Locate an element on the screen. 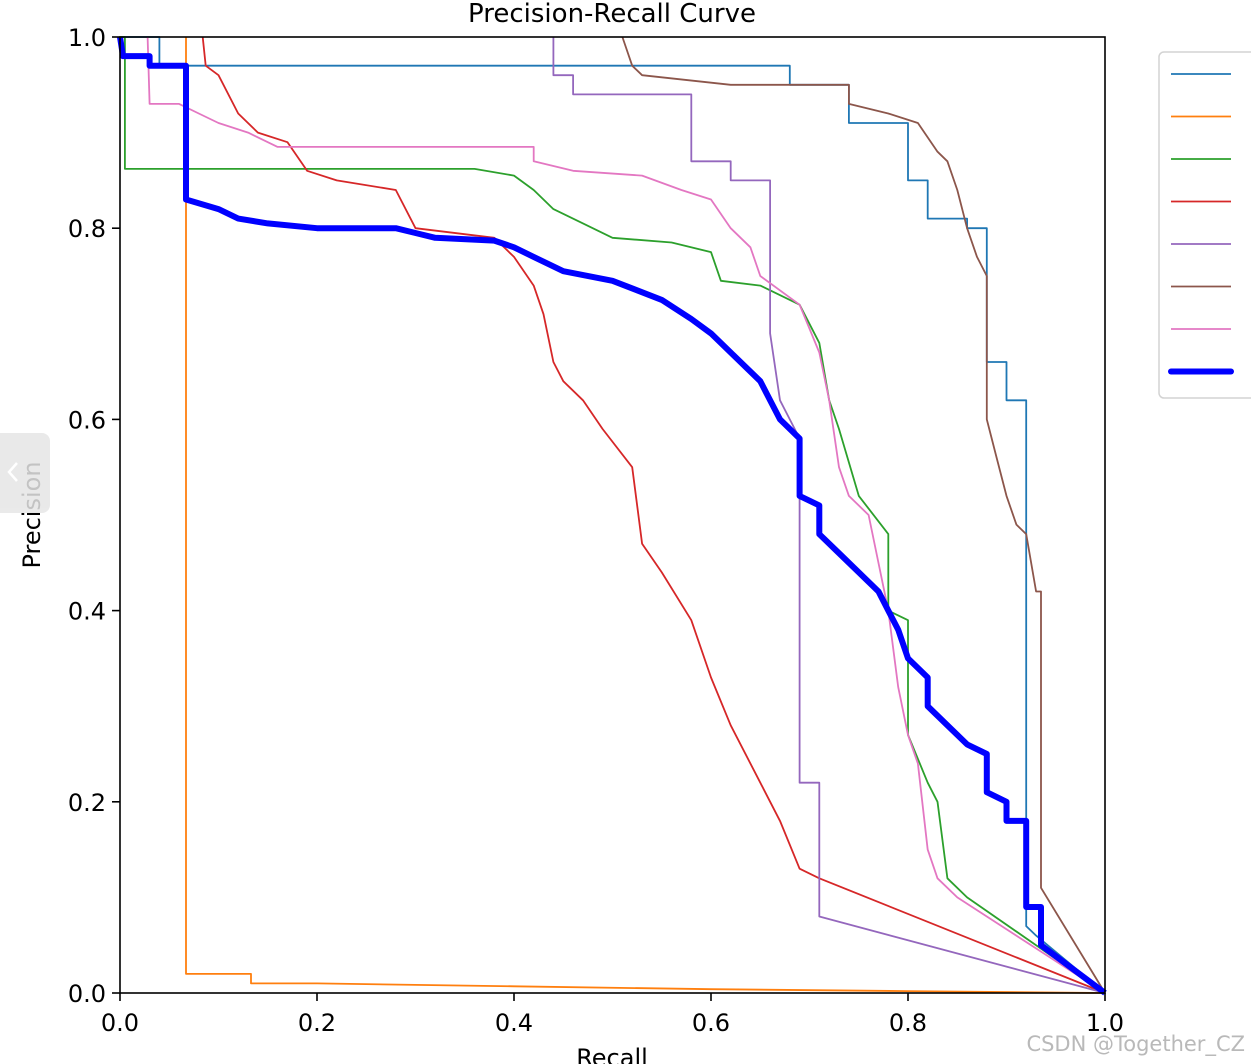 This screenshot has width=1251, height=1064. y-tick-label: 0.0 is located at coordinates (87, 994).